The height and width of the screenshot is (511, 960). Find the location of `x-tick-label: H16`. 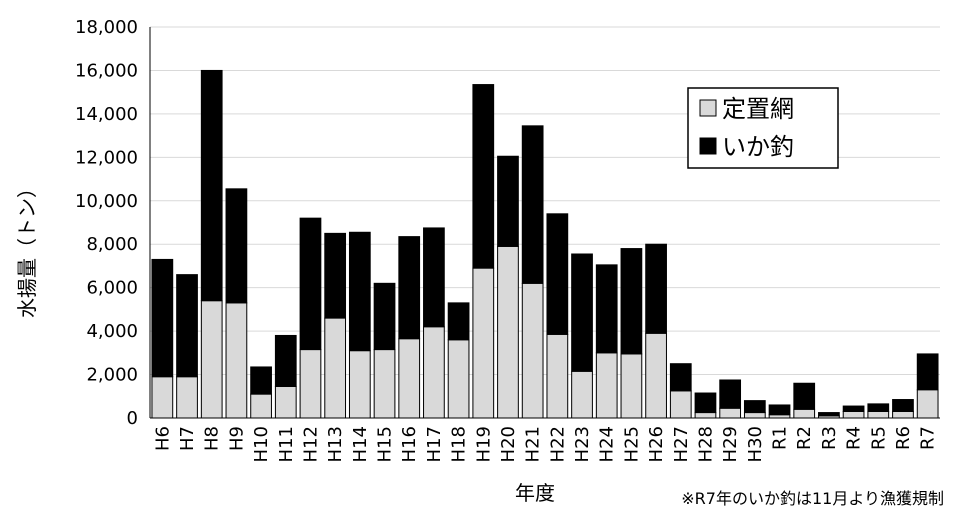

x-tick-label: H16 is located at coordinates (409, 444).